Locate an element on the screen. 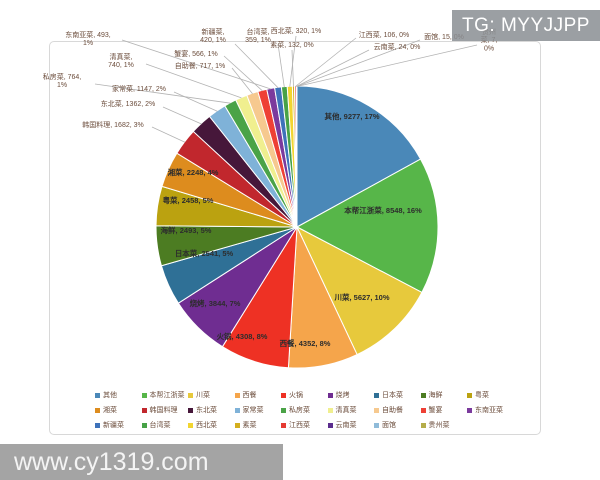  callout-label: 家常菜, 1147, 2% is located at coordinates (139, 88).